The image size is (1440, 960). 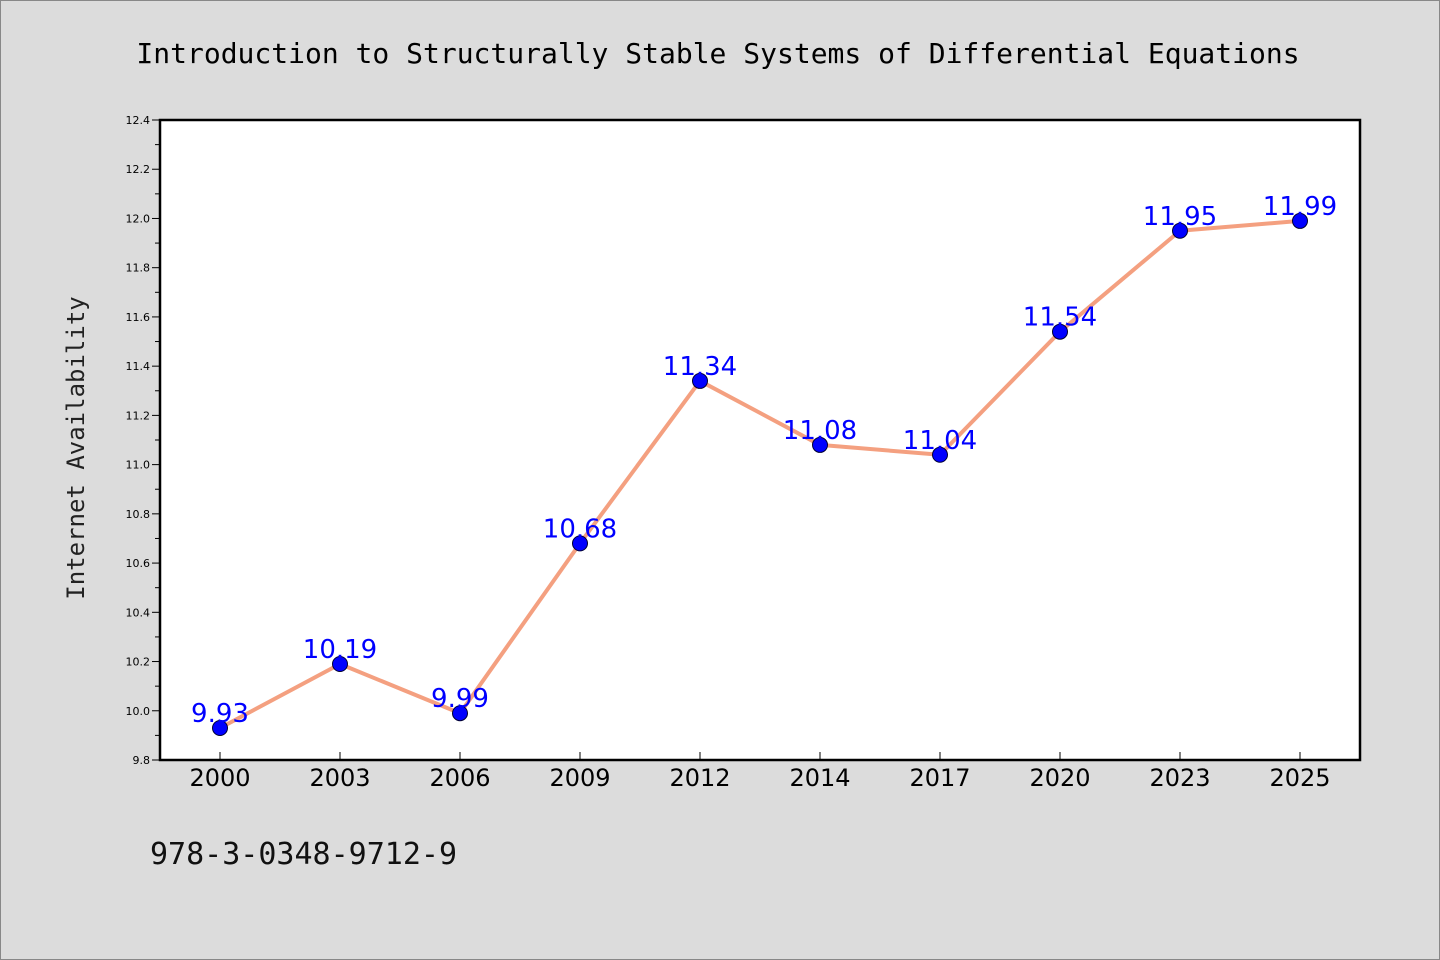 I want to click on y-tick-label: 10.4, so click(x=138, y=612).